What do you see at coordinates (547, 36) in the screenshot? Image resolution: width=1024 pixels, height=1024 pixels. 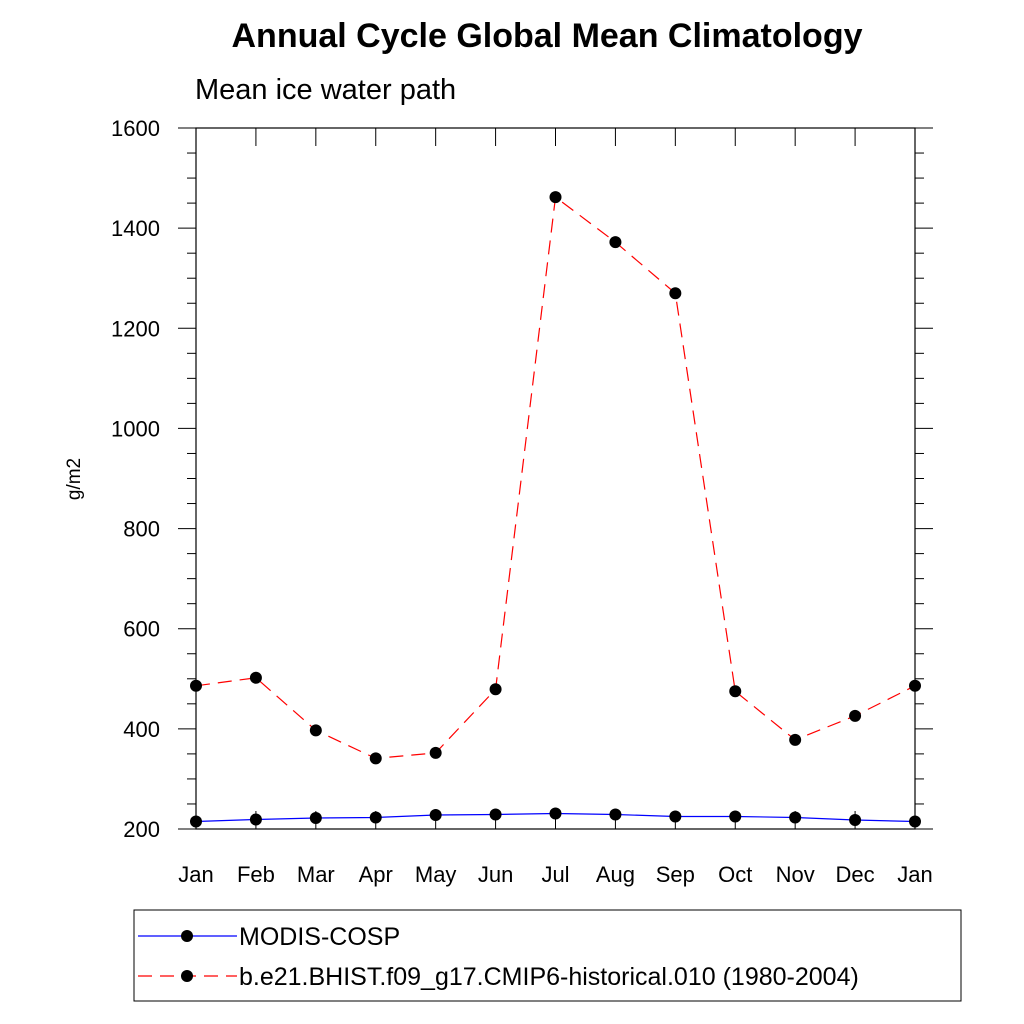 I see `chart-title: Annual Cycle Global Mean Climatology` at bounding box center [547, 36].